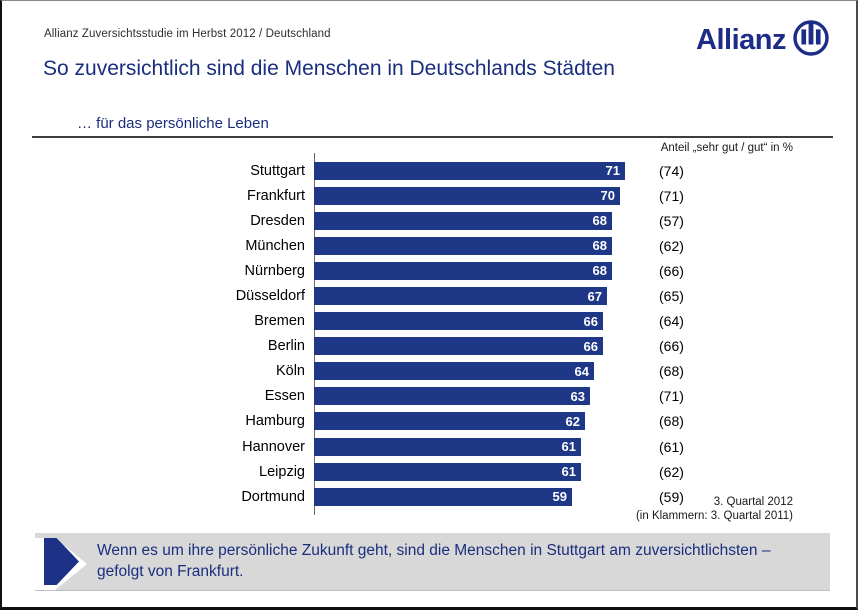 This screenshot has width=858, height=610. What do you see at coordinates (714, 509) in the screenshot?
I see `source-footnote: 3. Quartal 2012 (in Klammern` at bounding box center [714, 509].